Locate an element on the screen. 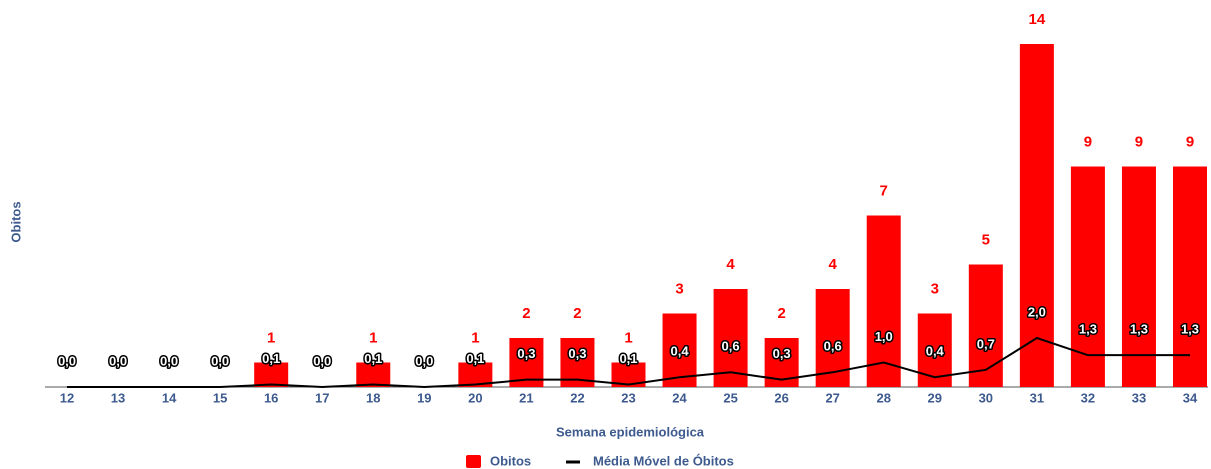 The height and width of the screenshot is (469, 1211). bar-value-label: 7 is located at coordinates (884, 190).